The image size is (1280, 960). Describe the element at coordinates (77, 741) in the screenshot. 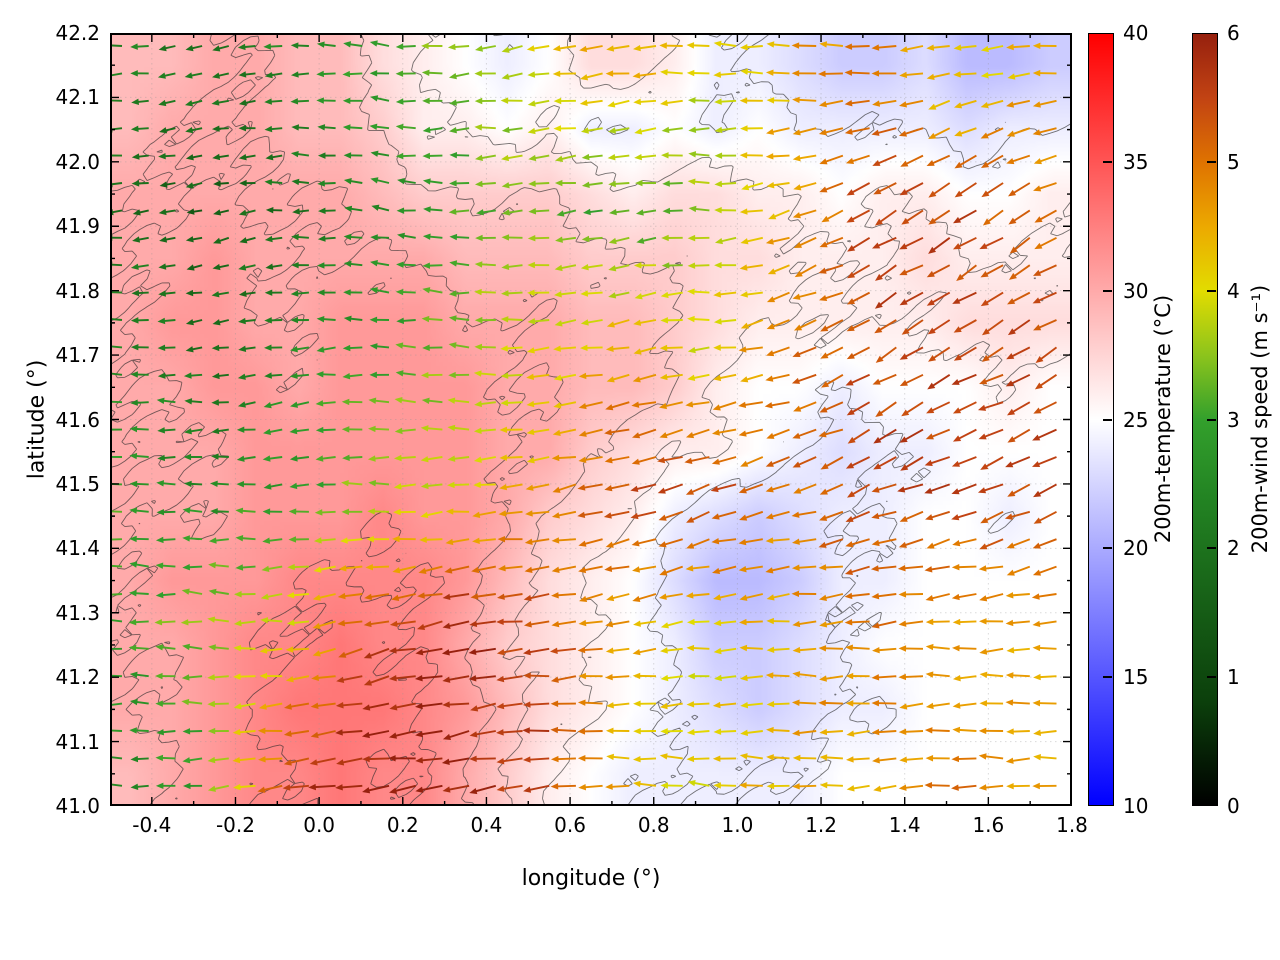

I see `y-tick-label: 41.1` at that location.